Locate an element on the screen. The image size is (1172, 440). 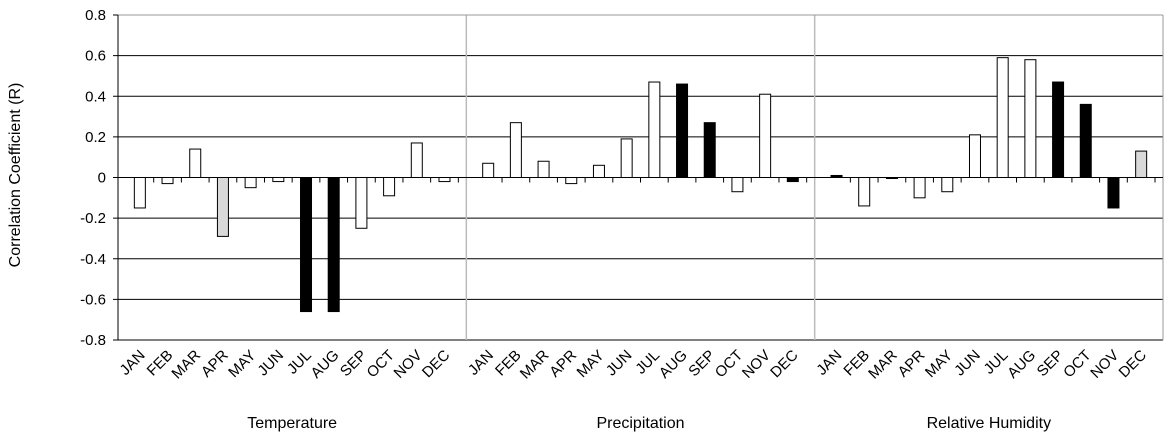
y-tick-label: 0.2 is located at coordinates (95, 137).